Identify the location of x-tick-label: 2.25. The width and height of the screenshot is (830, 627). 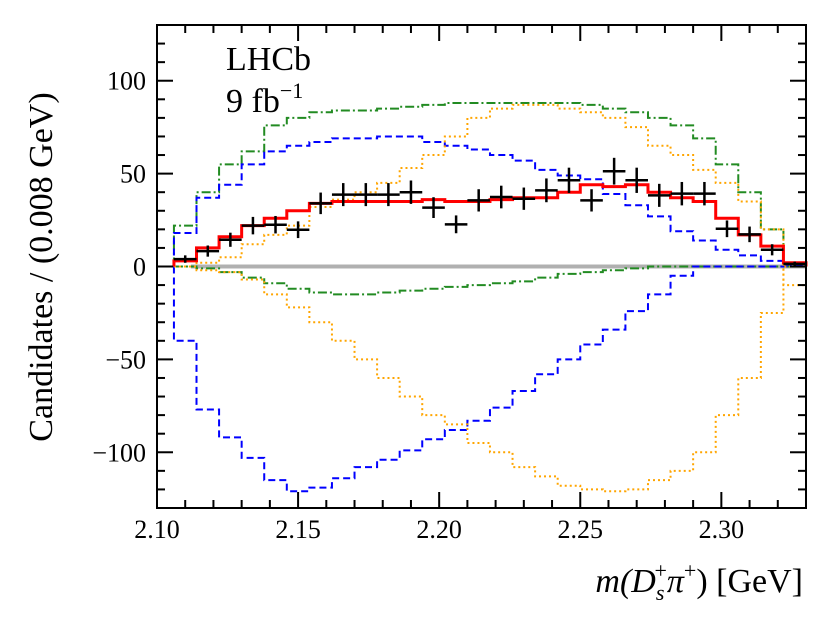
(581, 529).